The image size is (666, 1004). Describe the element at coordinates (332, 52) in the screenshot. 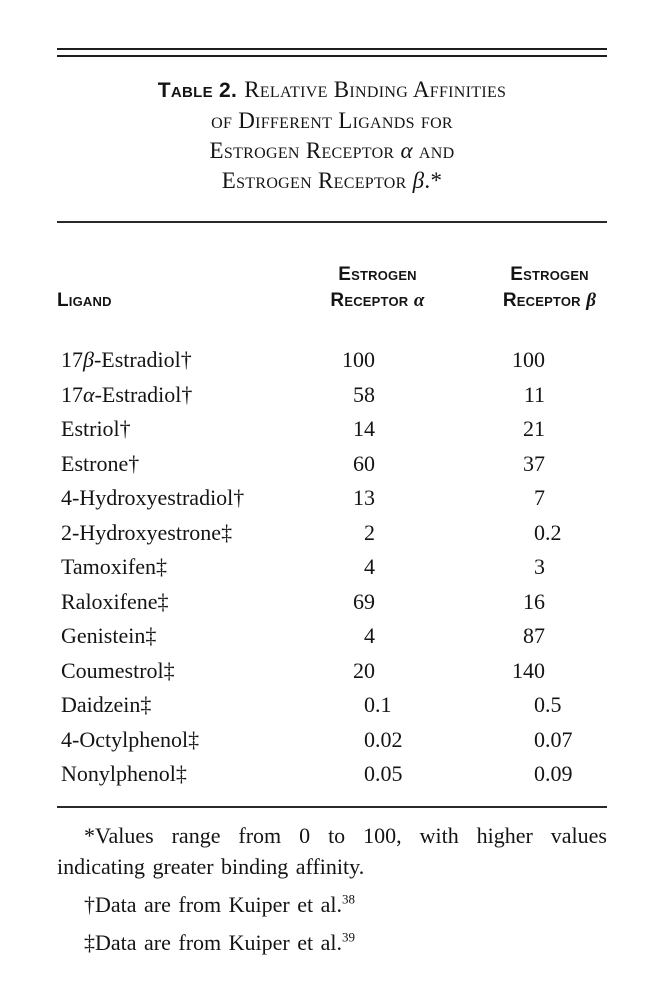

I see `top-double-rule` at that location.